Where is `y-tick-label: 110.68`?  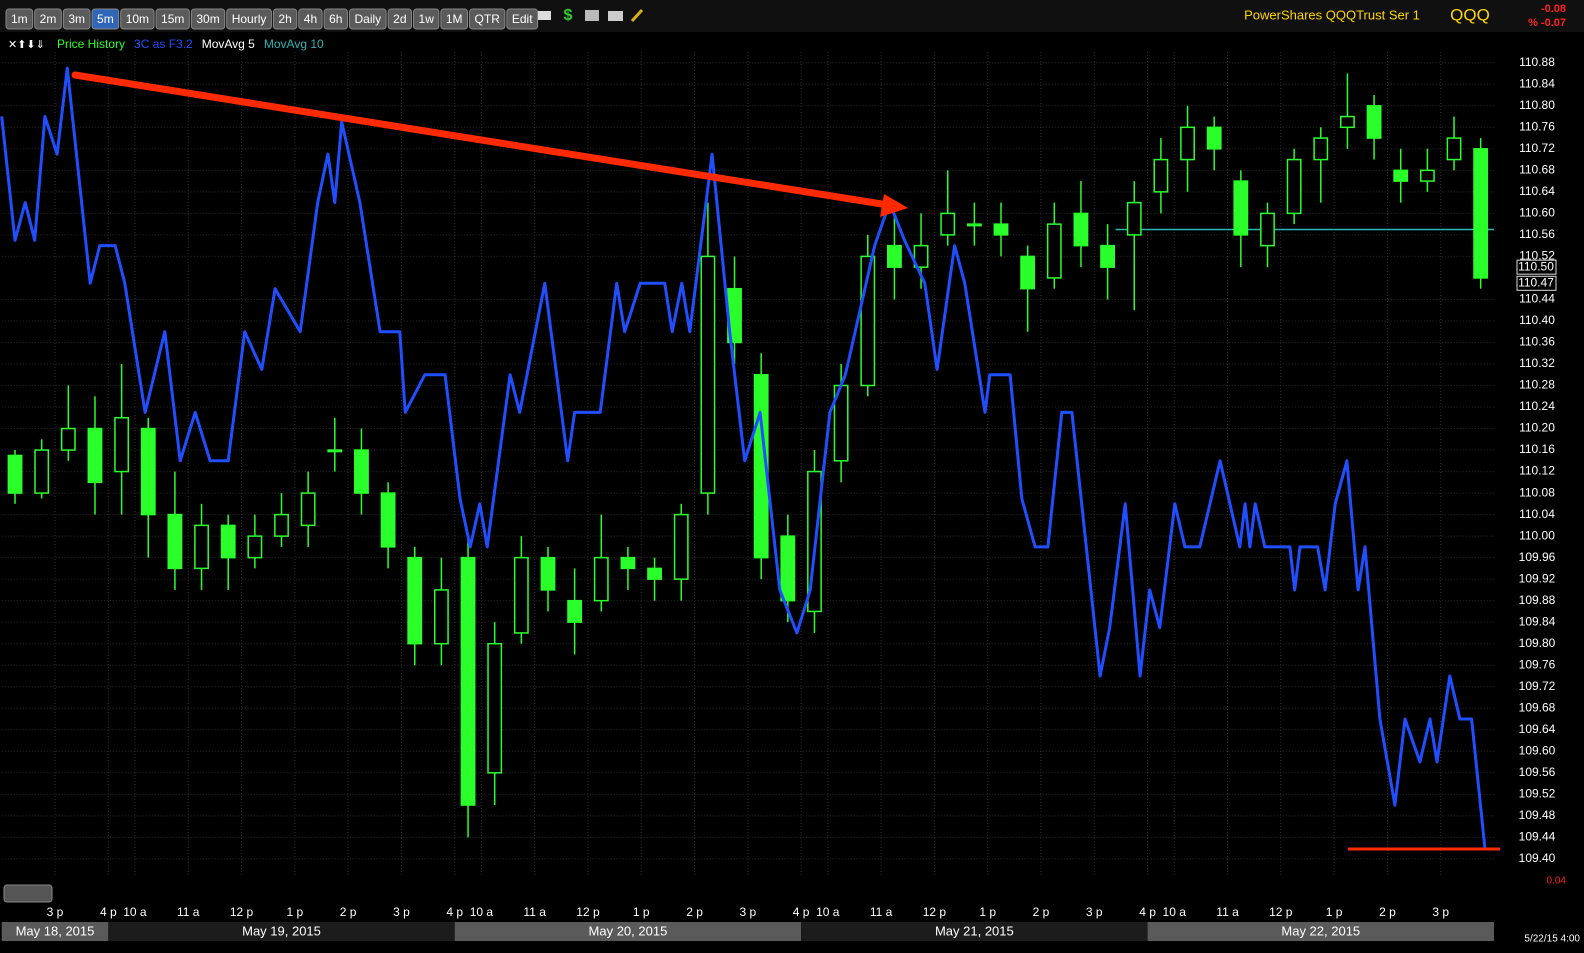
y-tick-label: 110.68 is located at coordinates (1537, 170).